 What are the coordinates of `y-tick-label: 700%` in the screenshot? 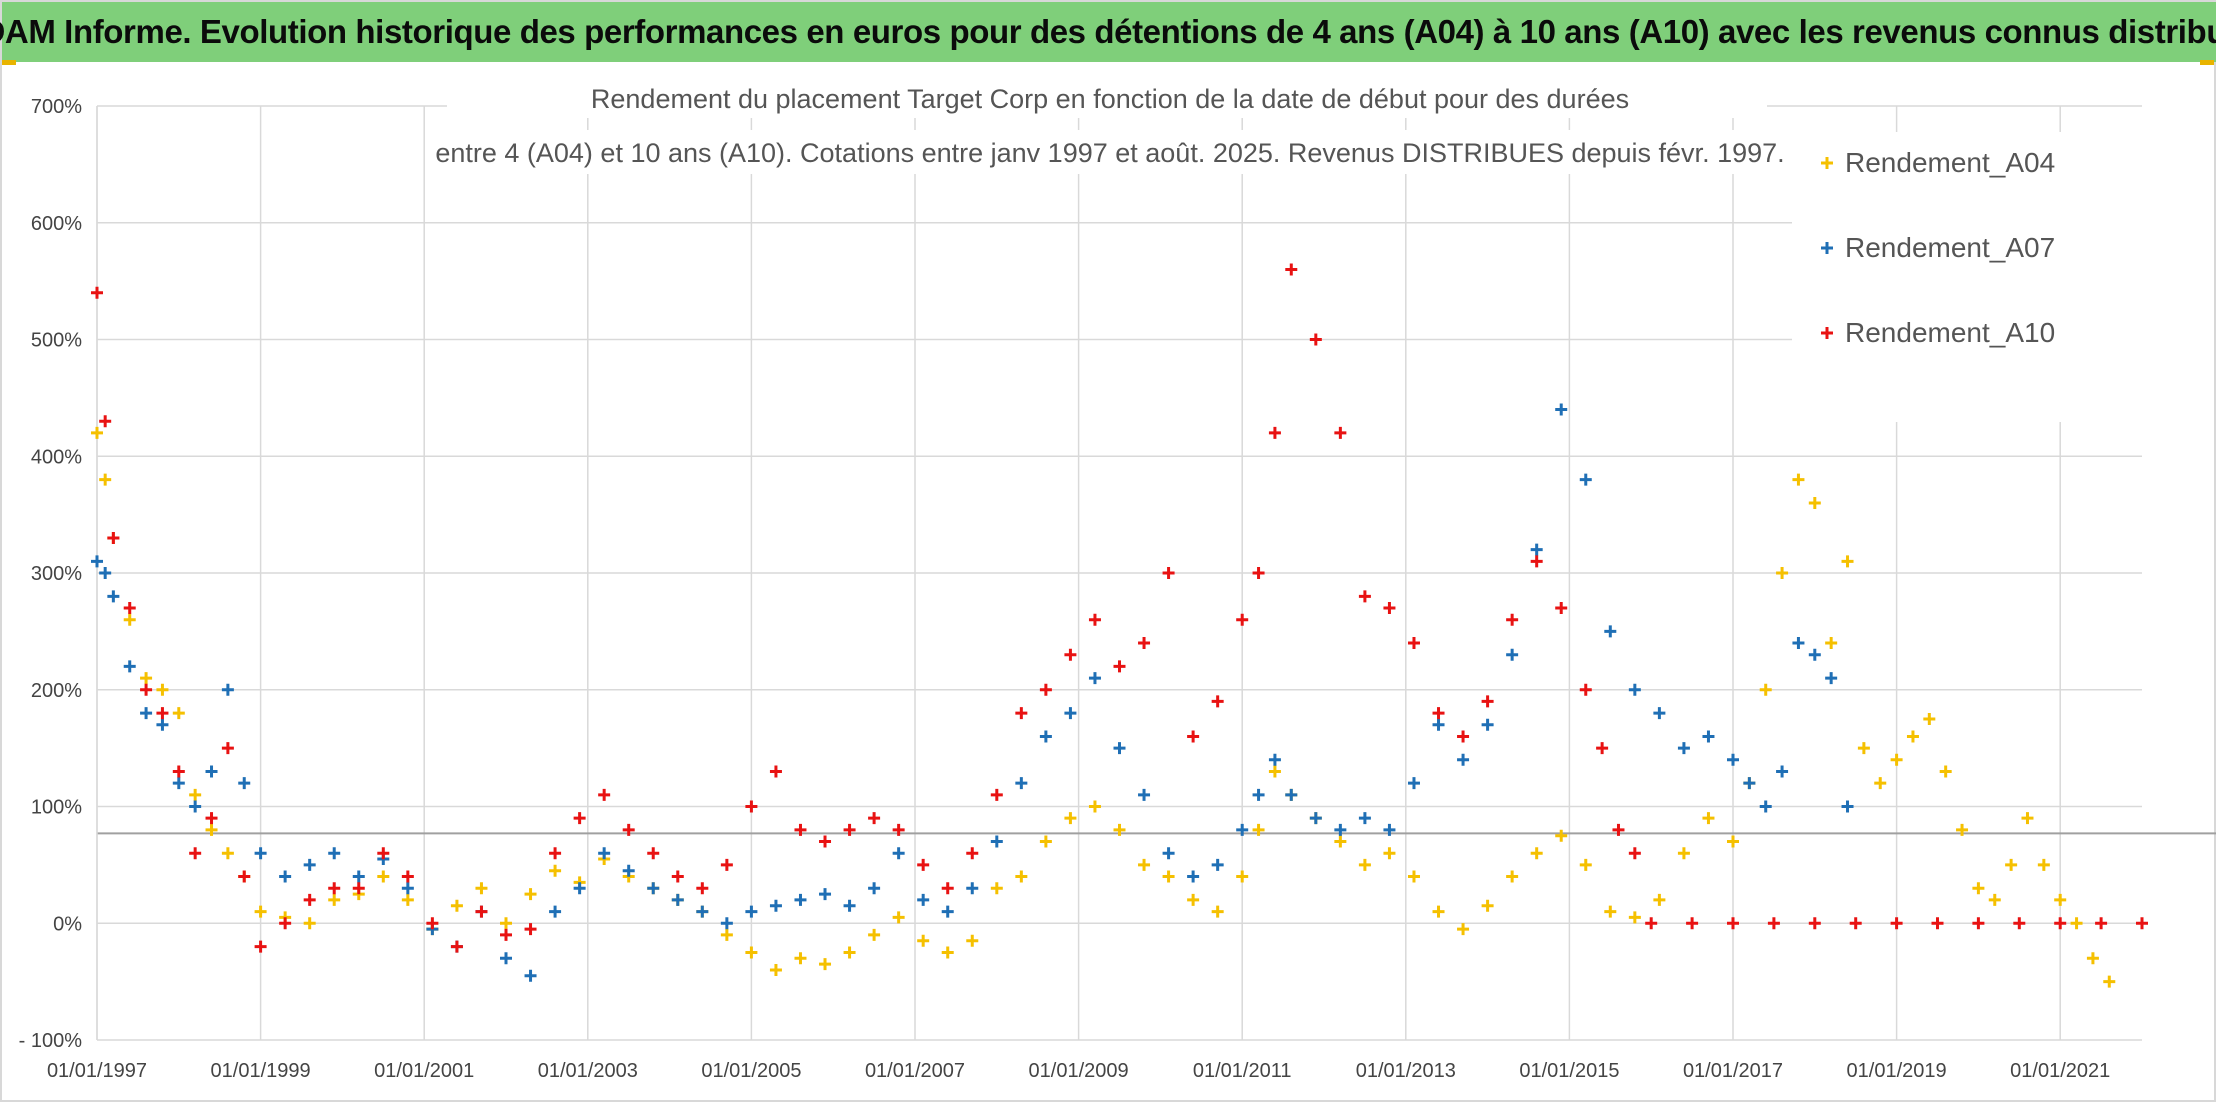 It's located at (56, 107).